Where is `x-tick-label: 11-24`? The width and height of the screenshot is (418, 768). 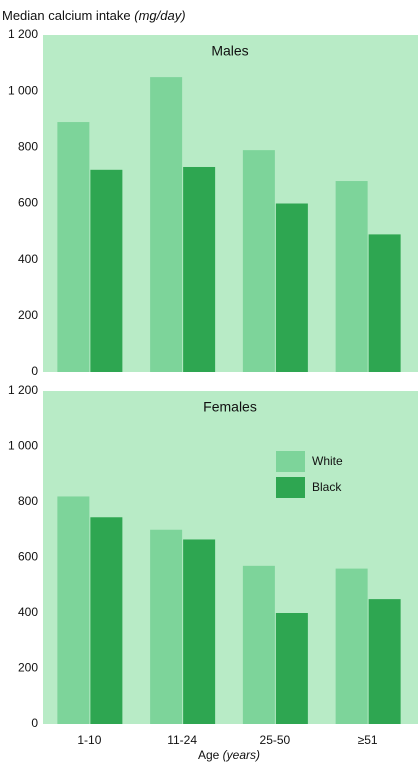 x-tick-label: 11-24 is located at coordinates (182, 740).